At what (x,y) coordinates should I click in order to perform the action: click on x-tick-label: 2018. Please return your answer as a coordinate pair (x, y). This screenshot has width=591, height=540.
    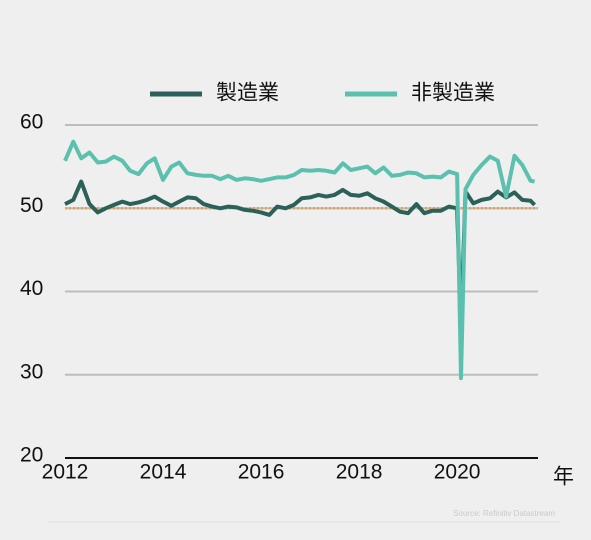
    Looking at the image, I should click on (359, 472).